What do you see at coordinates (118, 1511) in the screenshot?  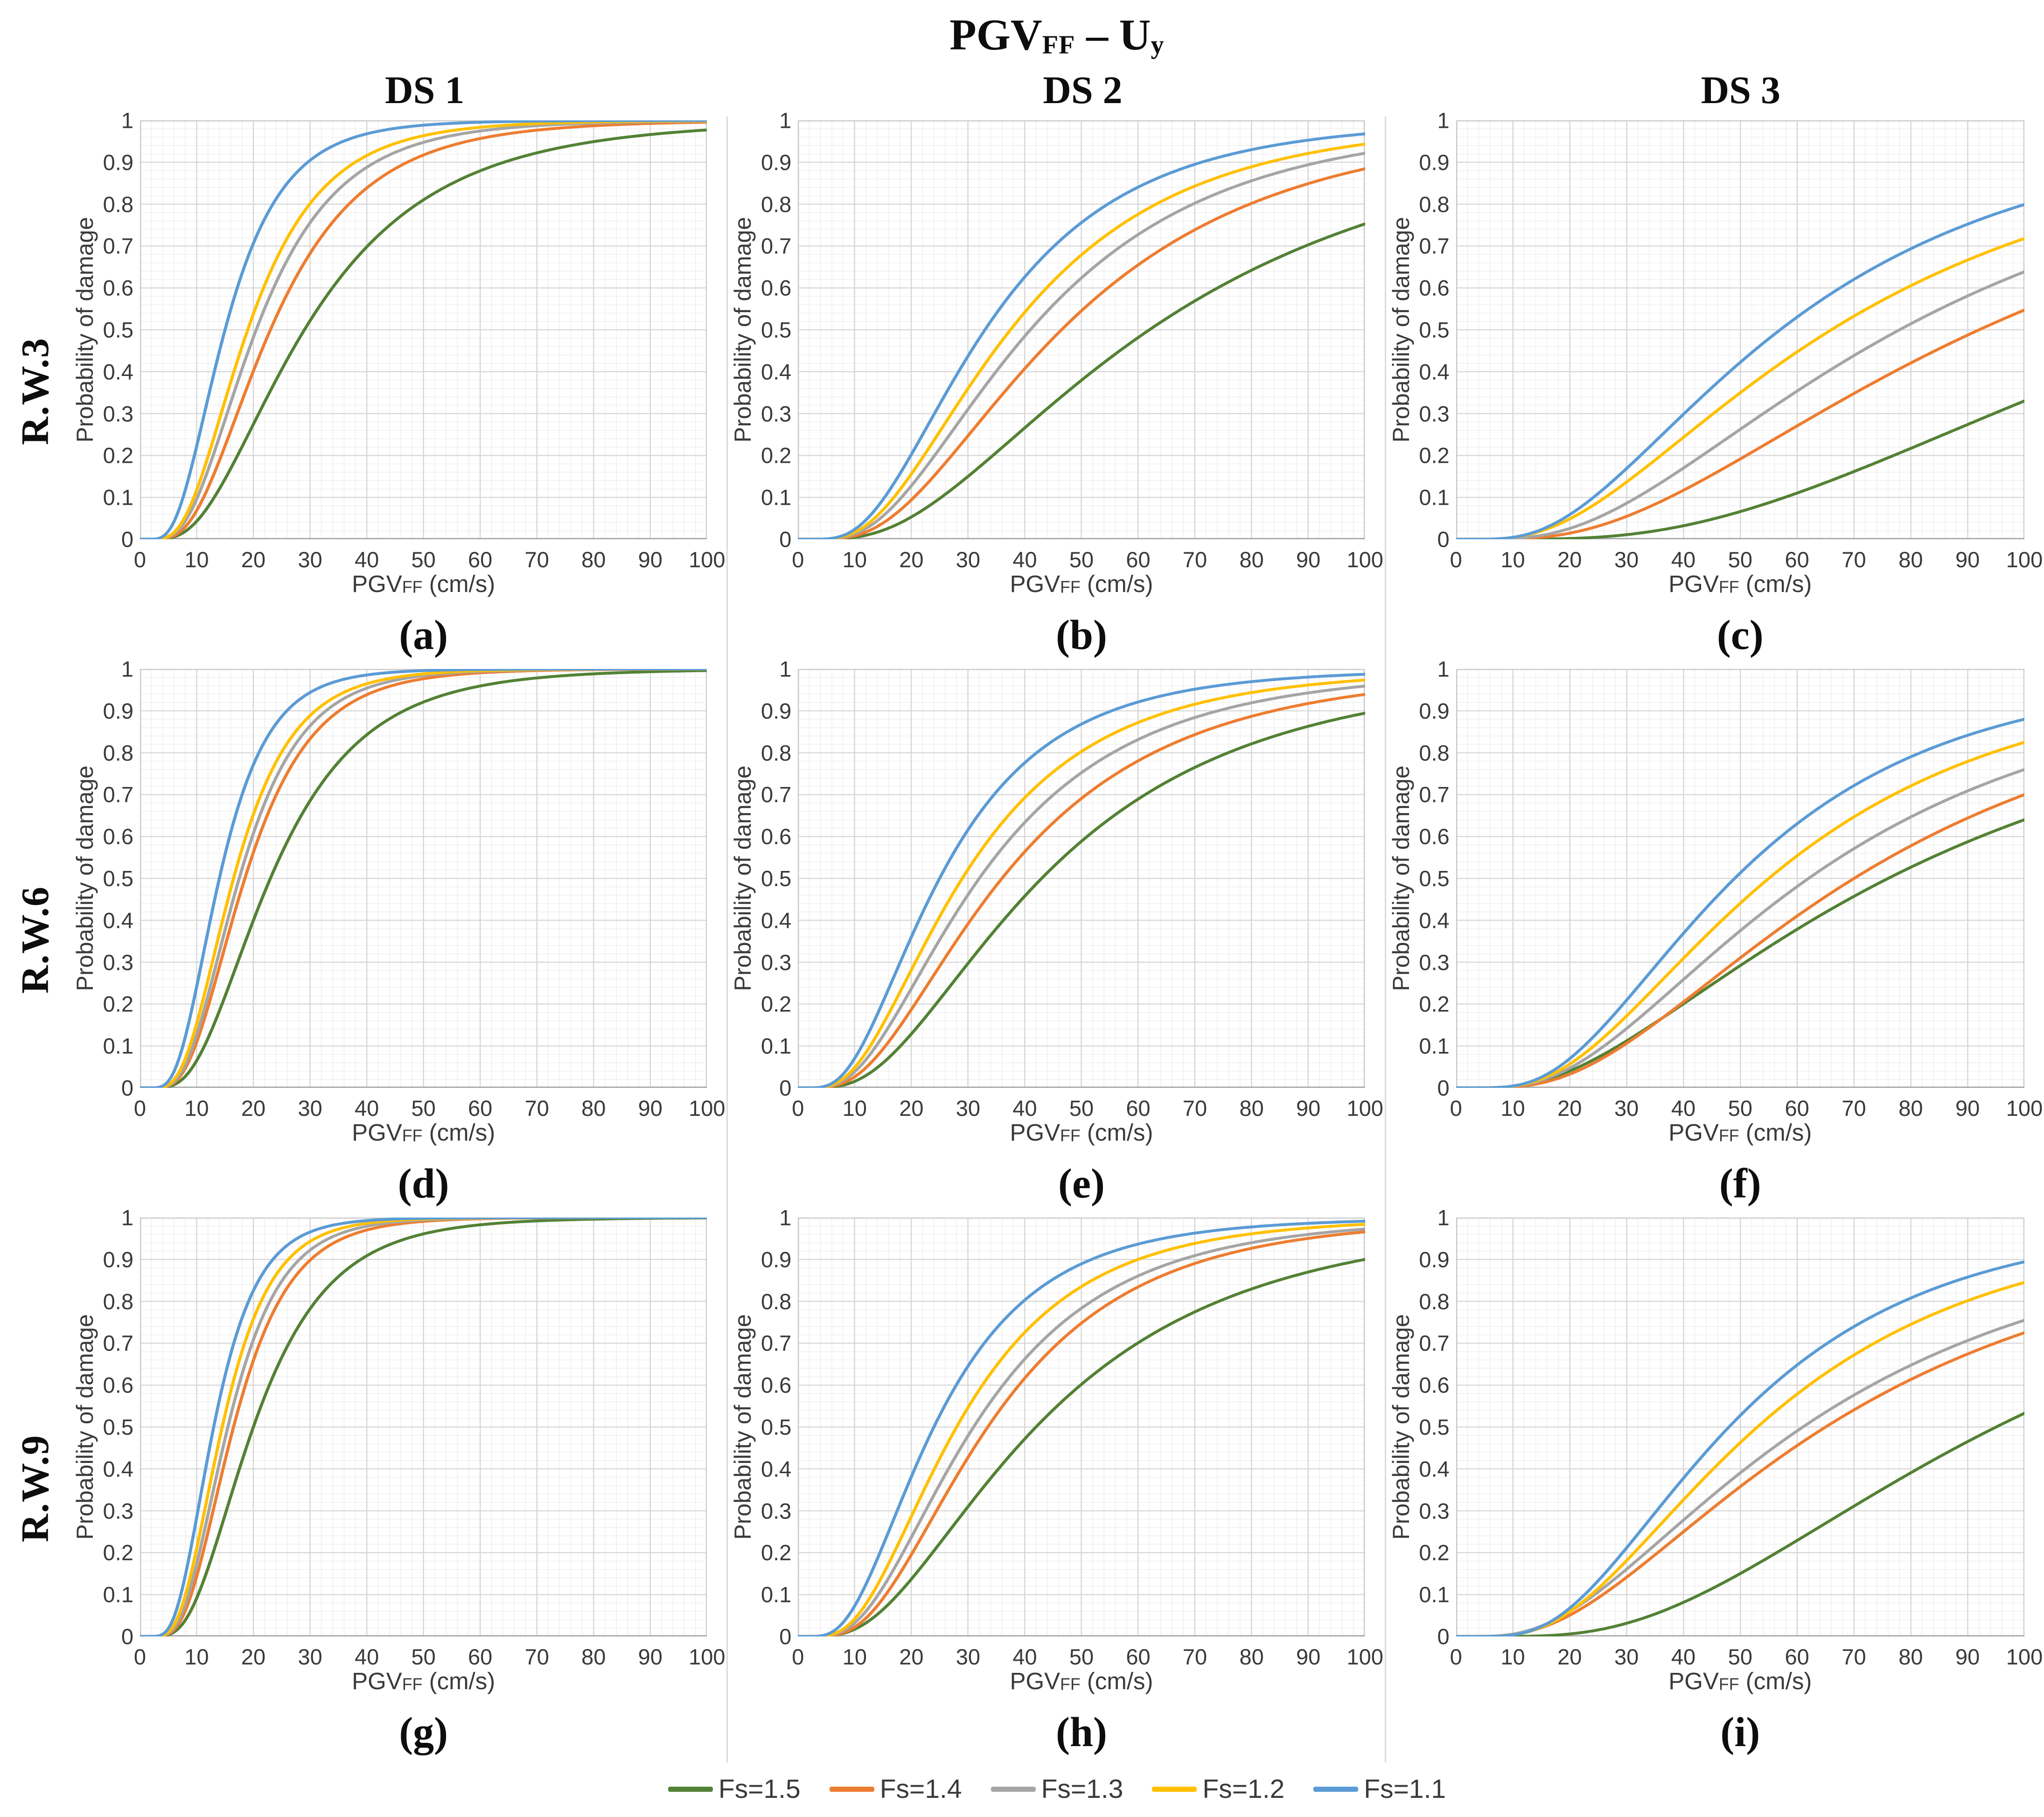 I see `y-tick-label: 0.3` at bounding box center [118, 1511].